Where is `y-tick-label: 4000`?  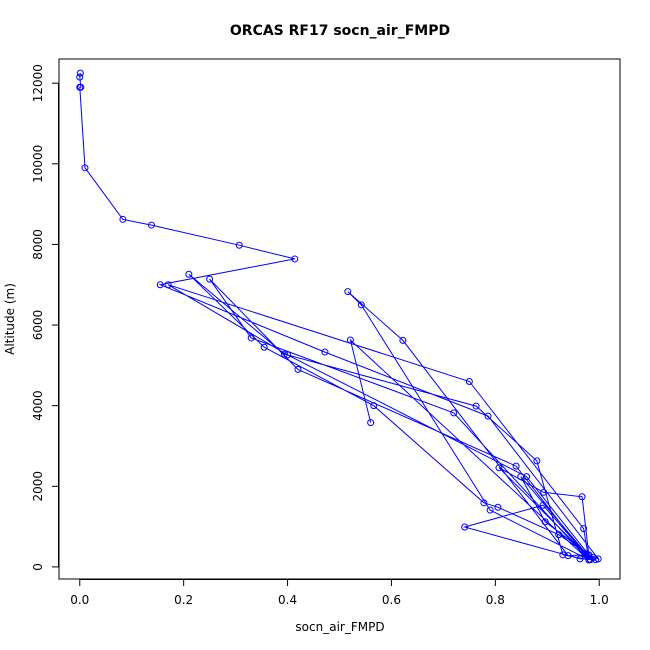
y-tick-label: 4000 is located at coordinates (38, 405).